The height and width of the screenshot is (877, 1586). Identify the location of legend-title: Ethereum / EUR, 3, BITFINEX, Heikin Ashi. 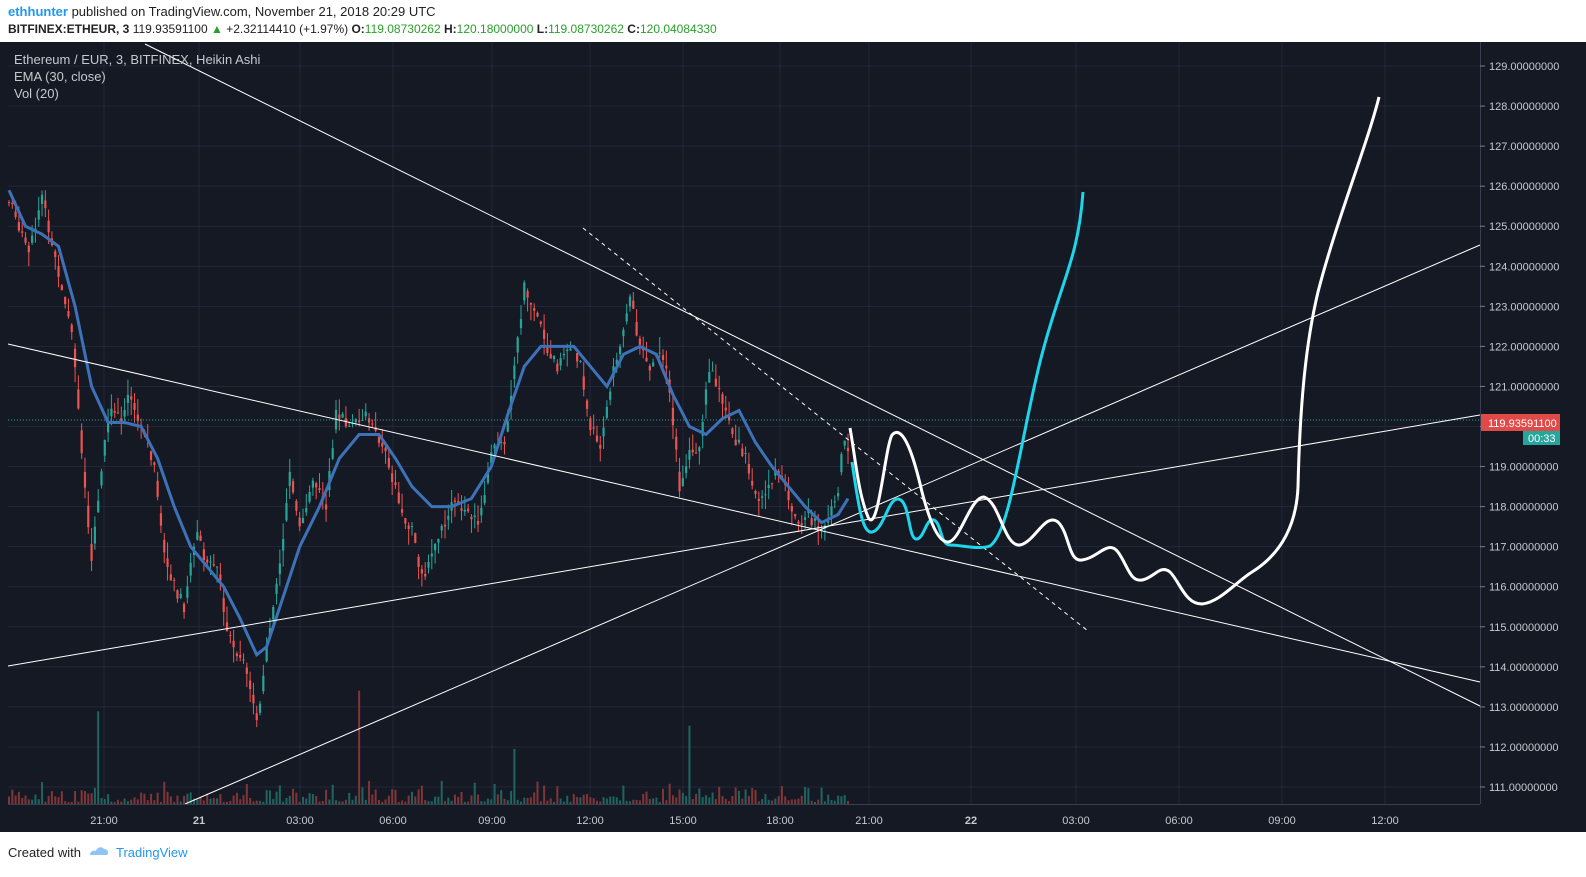
(137, 59).